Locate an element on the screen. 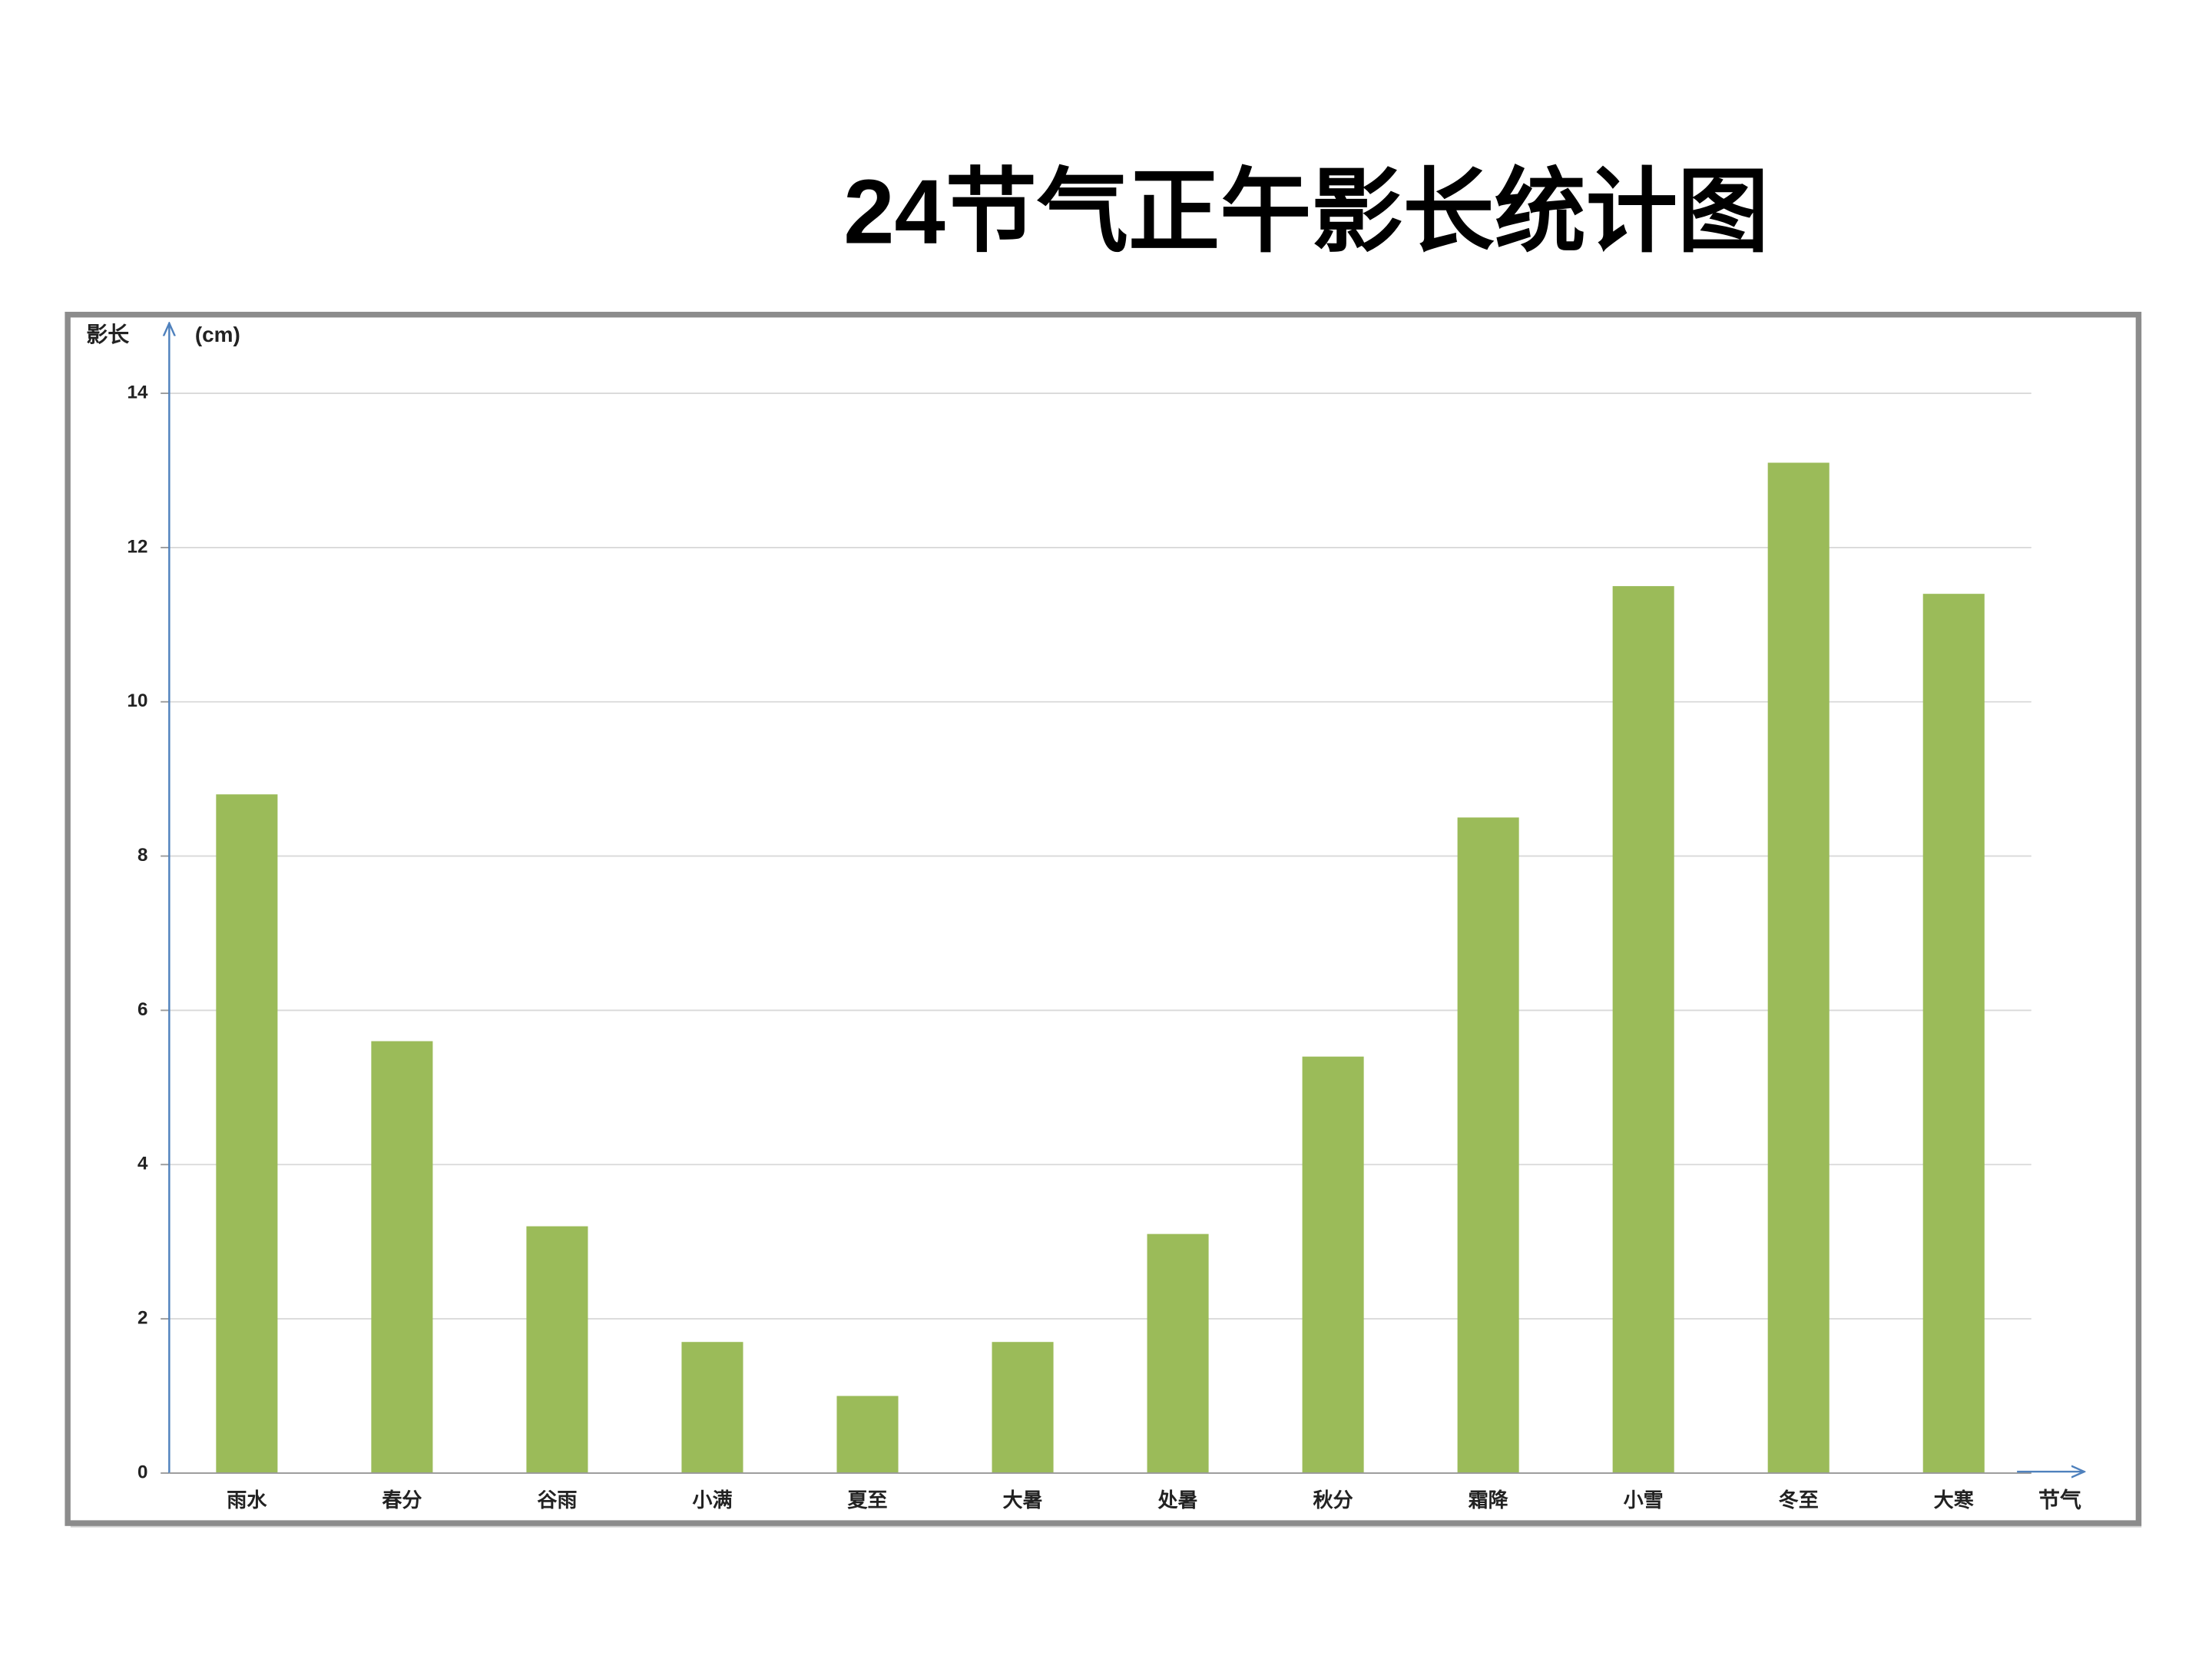 This screenshot has width=2212, height=1659. x-tick-label: 冬至 is located at coordinates (1799, 1500).